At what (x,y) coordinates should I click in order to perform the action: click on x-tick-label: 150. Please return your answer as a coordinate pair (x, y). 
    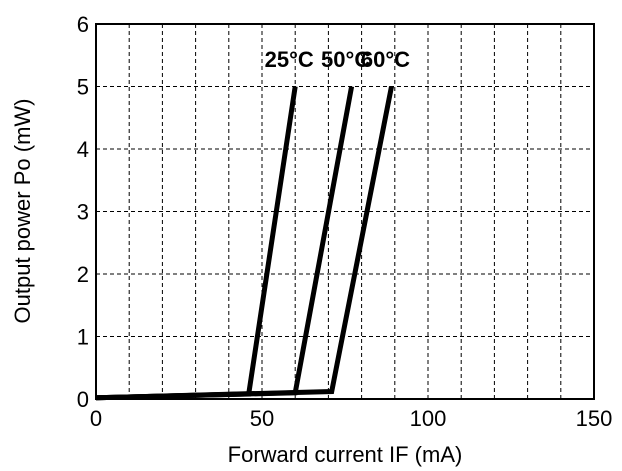
    Looking at the image, I should click on (594, 418).